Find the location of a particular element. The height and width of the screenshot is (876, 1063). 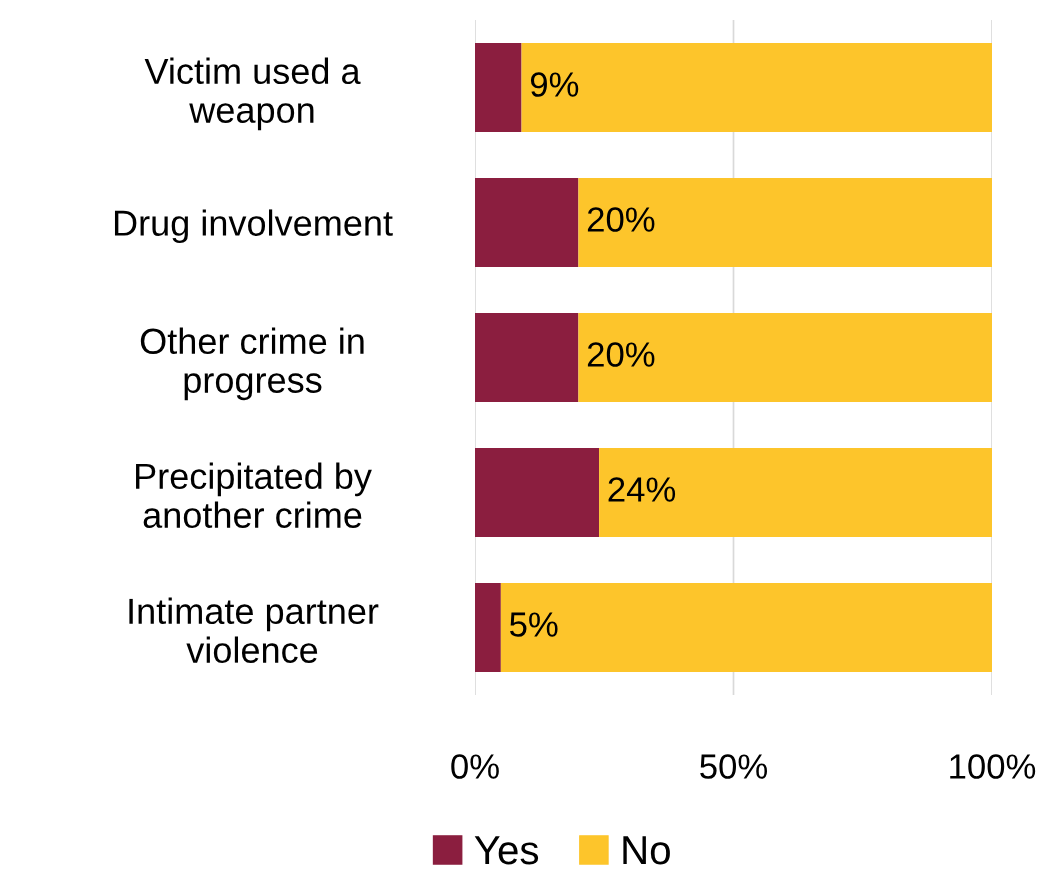

data-label: 5% is located at coordinates (533, 624).